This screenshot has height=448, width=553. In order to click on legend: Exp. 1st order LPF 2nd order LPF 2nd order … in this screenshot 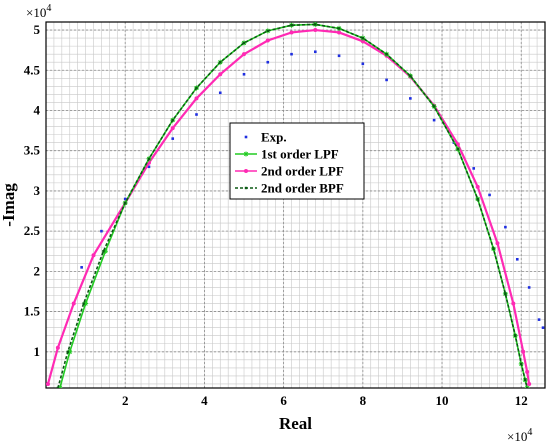, I will do `click(297, 161)`.